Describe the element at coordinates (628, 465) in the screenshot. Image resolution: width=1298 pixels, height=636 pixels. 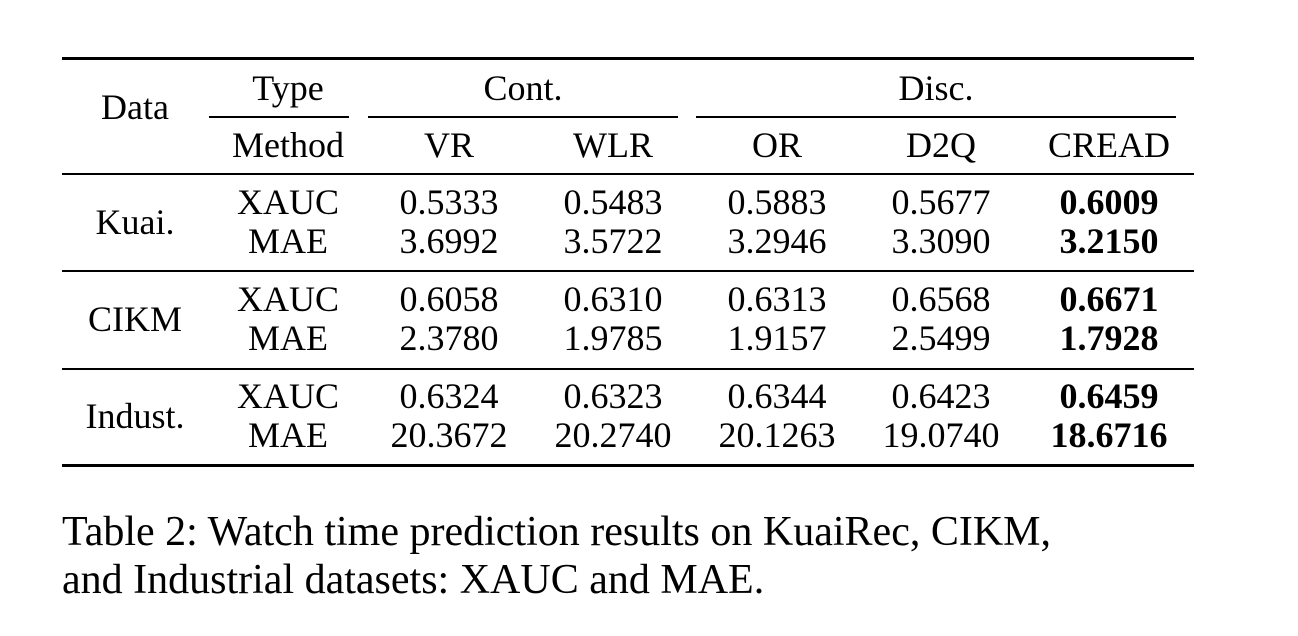
I see `bottom-rule` at that location.